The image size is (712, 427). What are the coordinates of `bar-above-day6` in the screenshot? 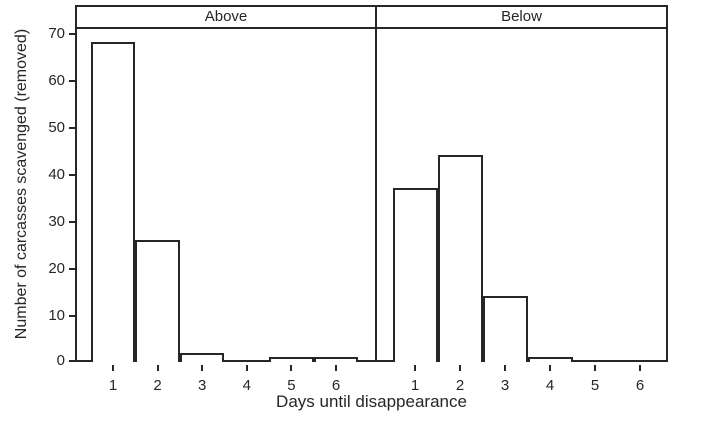 It's located at (336, 359).